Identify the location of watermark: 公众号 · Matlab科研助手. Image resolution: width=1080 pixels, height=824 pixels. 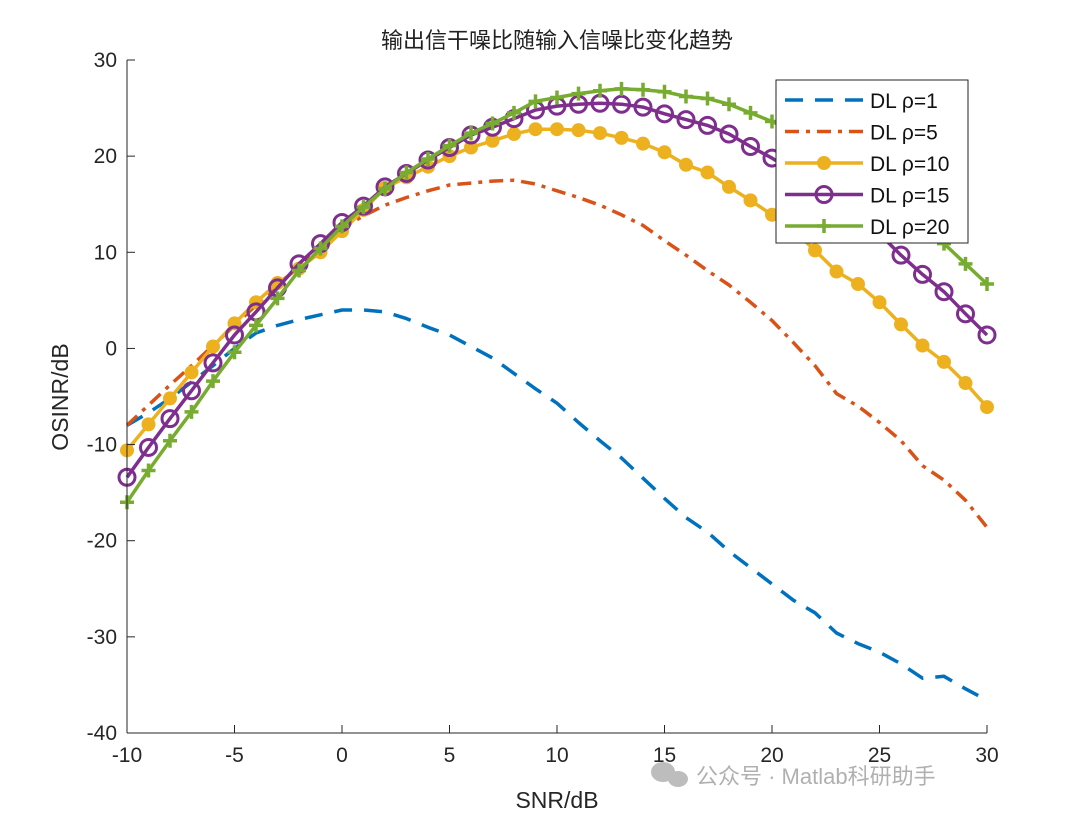
(793, 775).